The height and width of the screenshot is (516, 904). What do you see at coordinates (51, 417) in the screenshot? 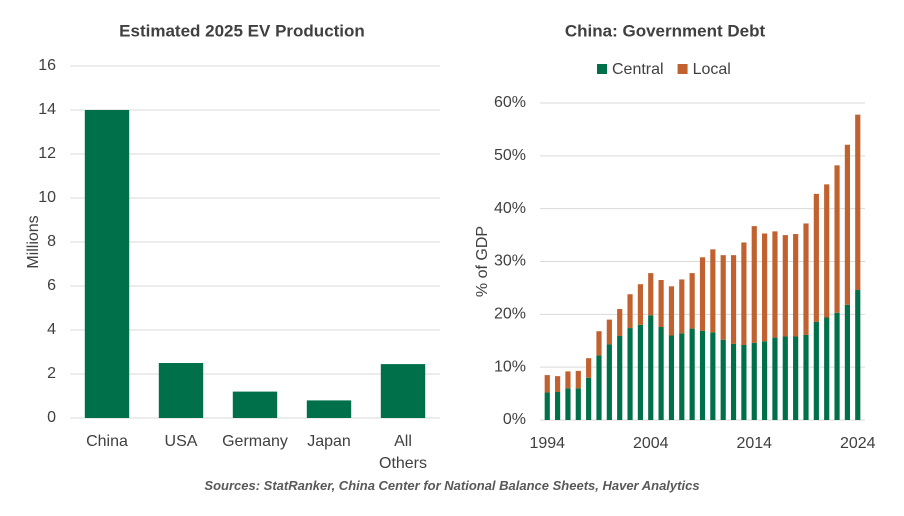
I see `y-tick-label: 0` at bounding box center [51, 417].